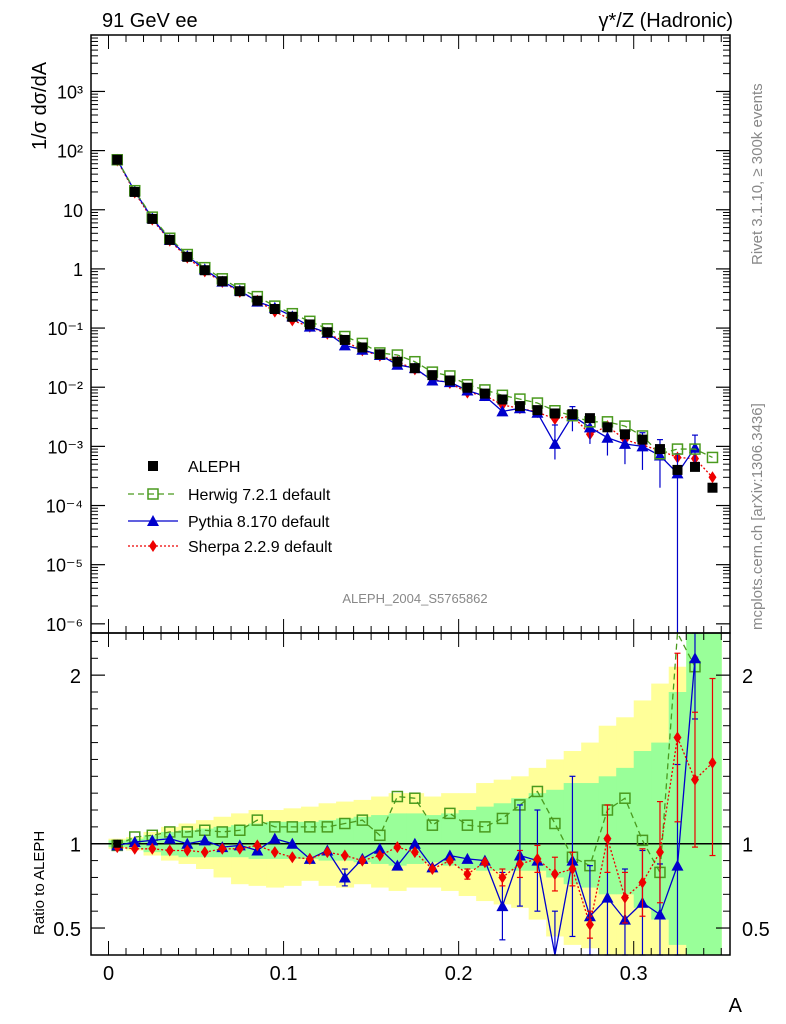 Image resolution: width=786 pixels, height=1024 pixels. Describe the element at coordinates (757, 174) in the screenshot. I see `rivet-label: Rivet 3.1.10, ≥ 300k events` at that location.